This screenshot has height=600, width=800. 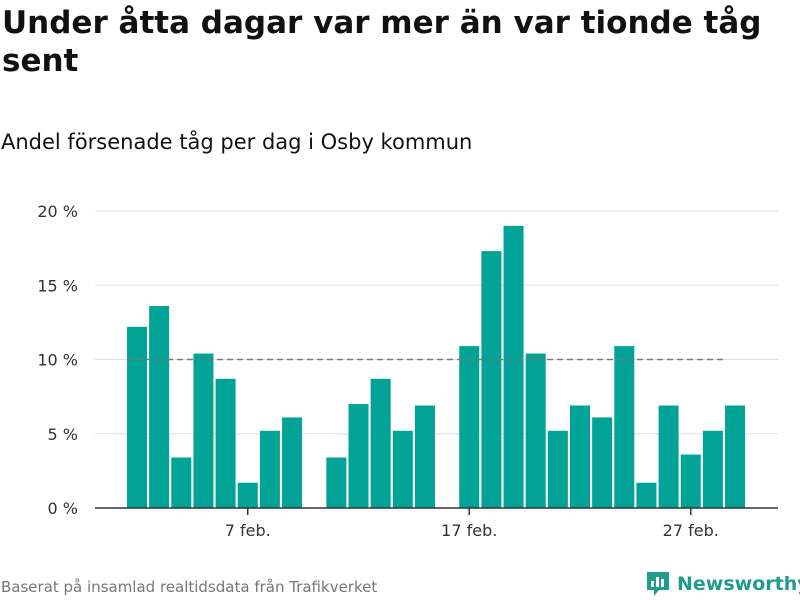 I want to click on brand-name: Newsworthy, so click(x=738, y=584).